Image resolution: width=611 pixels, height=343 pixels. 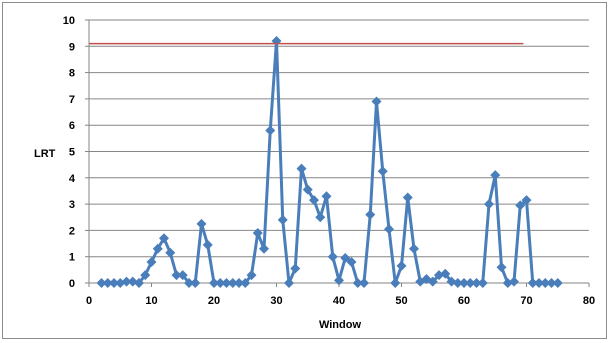 I want to click on y-tick-label: 7, so click(x=72, y=100).